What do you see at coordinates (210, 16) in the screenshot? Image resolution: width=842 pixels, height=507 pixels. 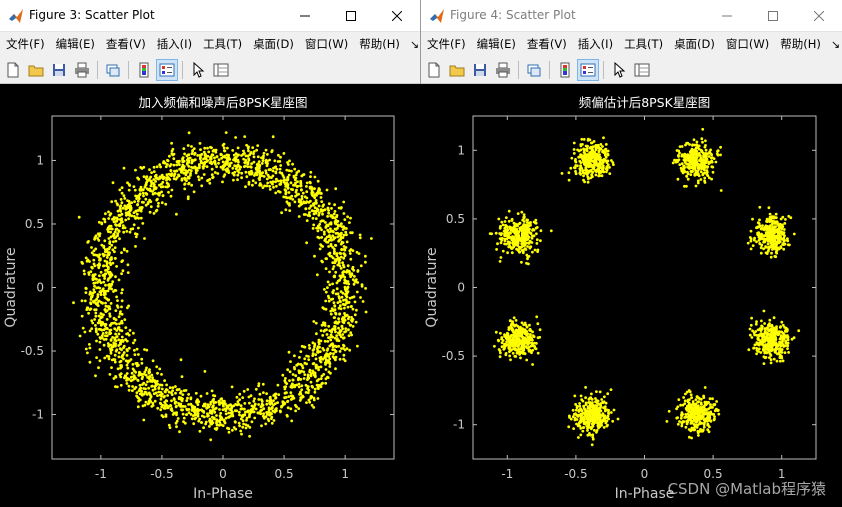 I see `title-bar: Figure 3: Scatter Plot` at bounding box center [210, 16].